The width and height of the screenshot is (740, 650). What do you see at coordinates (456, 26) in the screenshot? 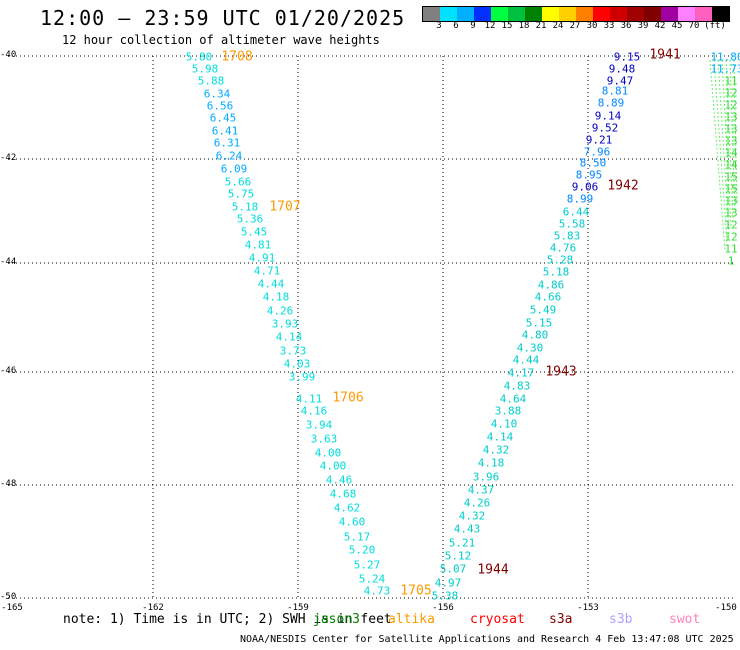
I see `colorbar-label: 6` at bounding box center [456, 26].